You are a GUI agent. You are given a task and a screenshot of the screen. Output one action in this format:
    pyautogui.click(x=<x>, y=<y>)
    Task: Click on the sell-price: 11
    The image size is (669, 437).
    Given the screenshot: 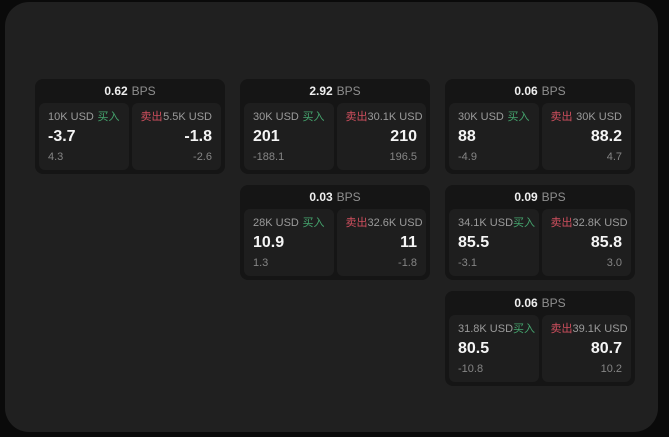 What is the action you would take?
    pyautogui.click(x=408, y=242)
    